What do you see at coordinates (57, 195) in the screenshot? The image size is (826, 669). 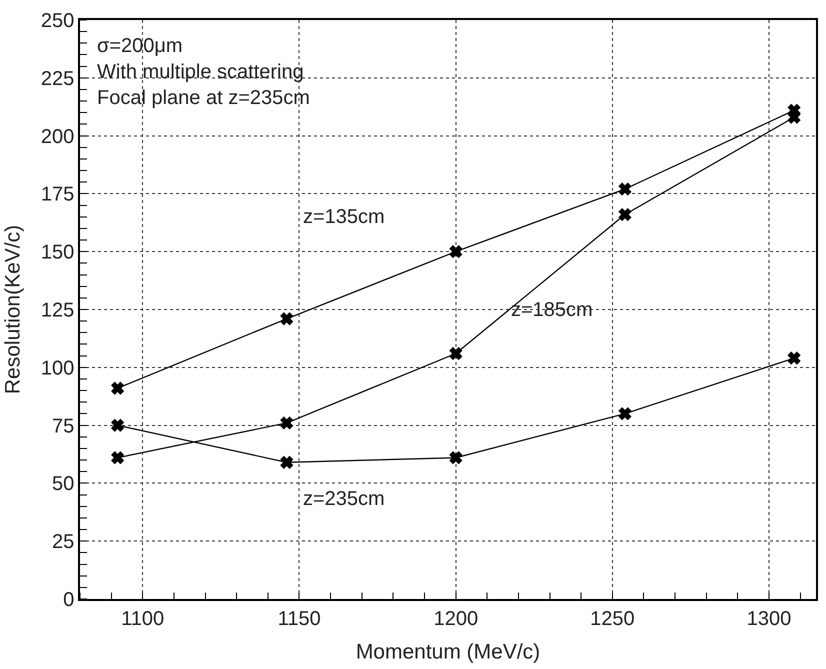 I see `y-tick-label: 175` at bounding box center [57, 195].